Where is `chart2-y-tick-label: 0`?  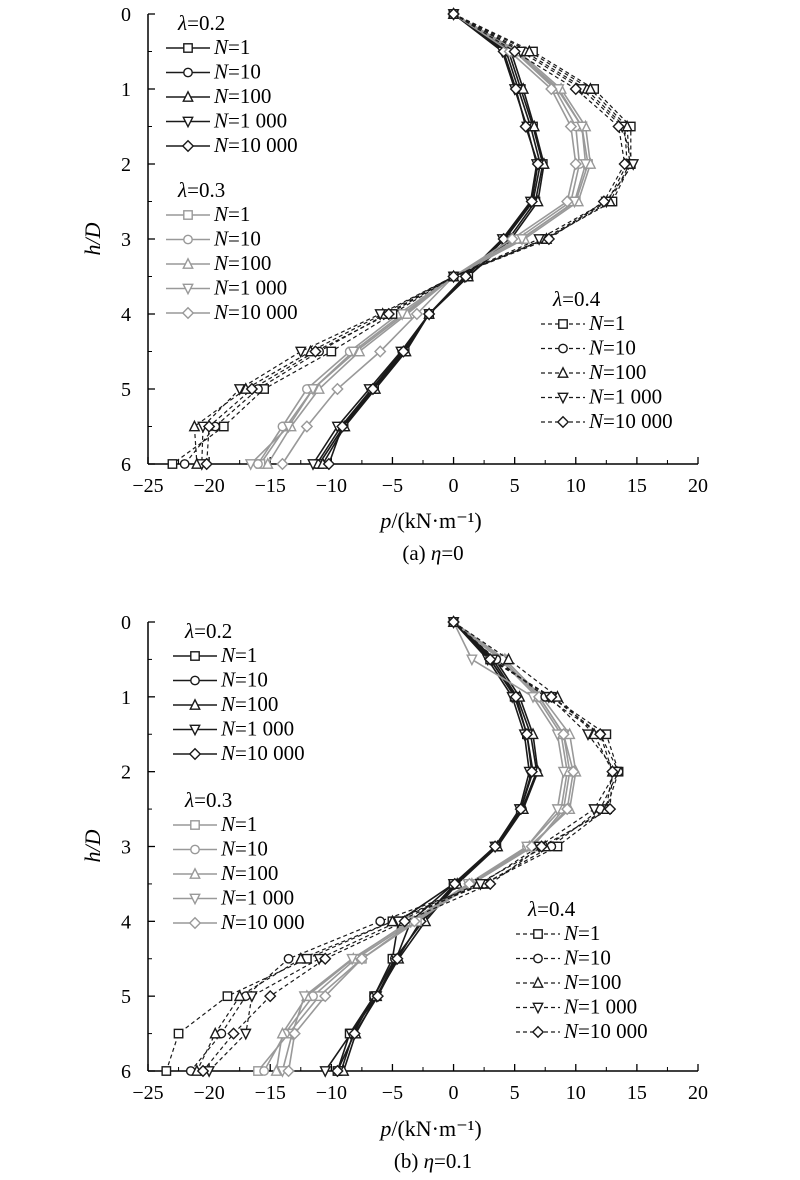
chart2-y-tick-label: 0 is located at coordinates (126, 623).